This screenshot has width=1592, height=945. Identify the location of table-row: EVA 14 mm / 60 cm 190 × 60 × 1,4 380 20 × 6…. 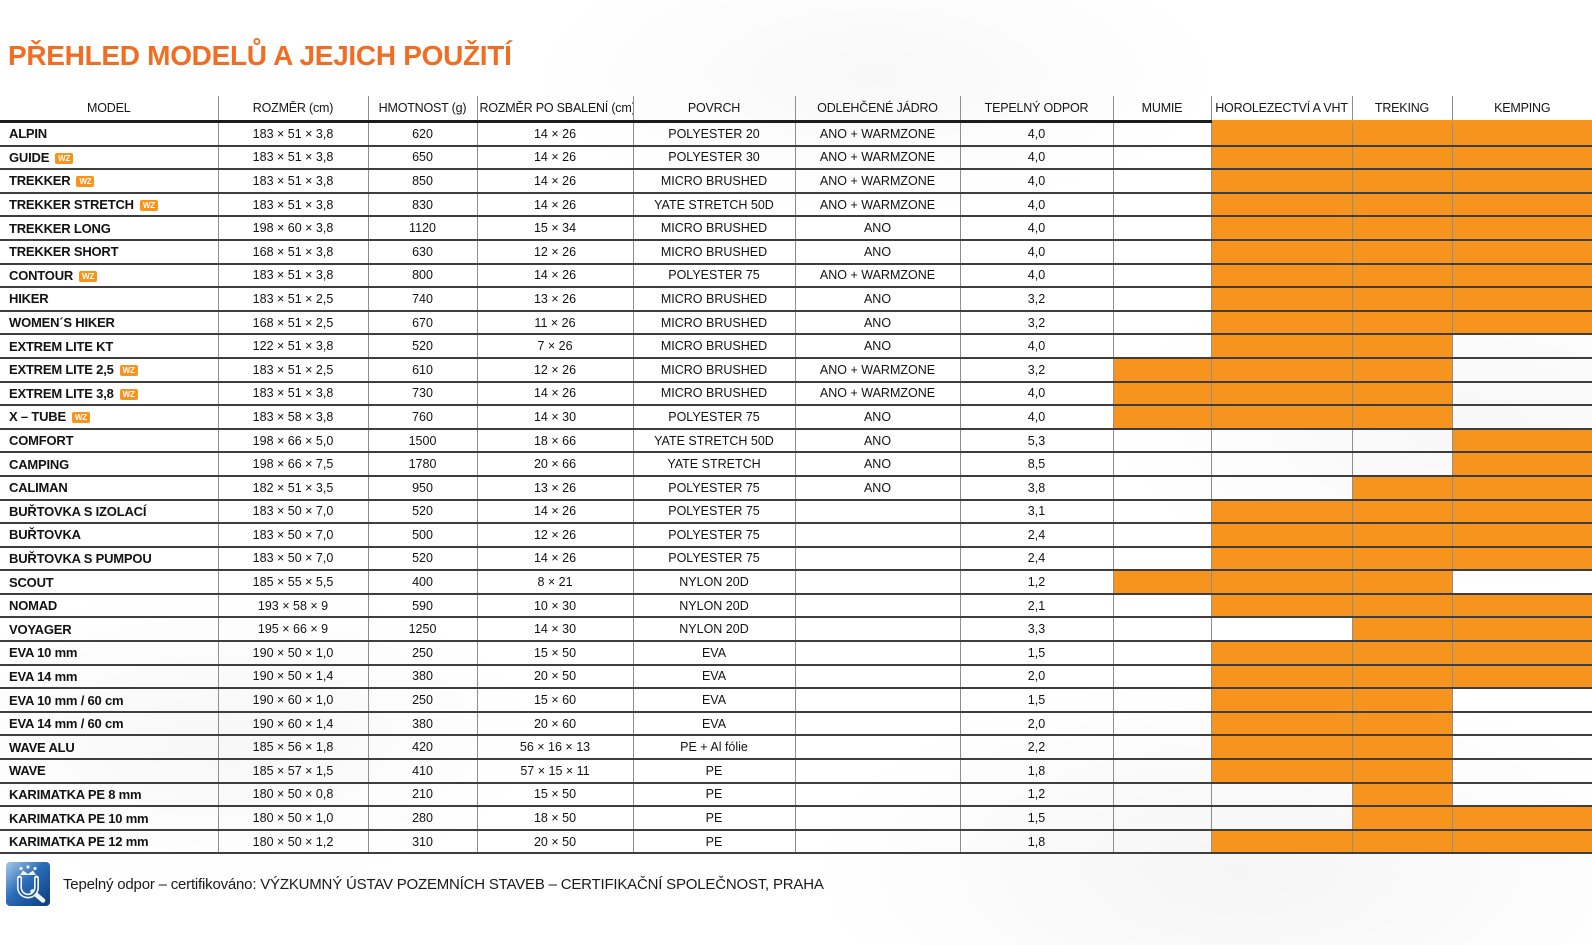
(796, 724).